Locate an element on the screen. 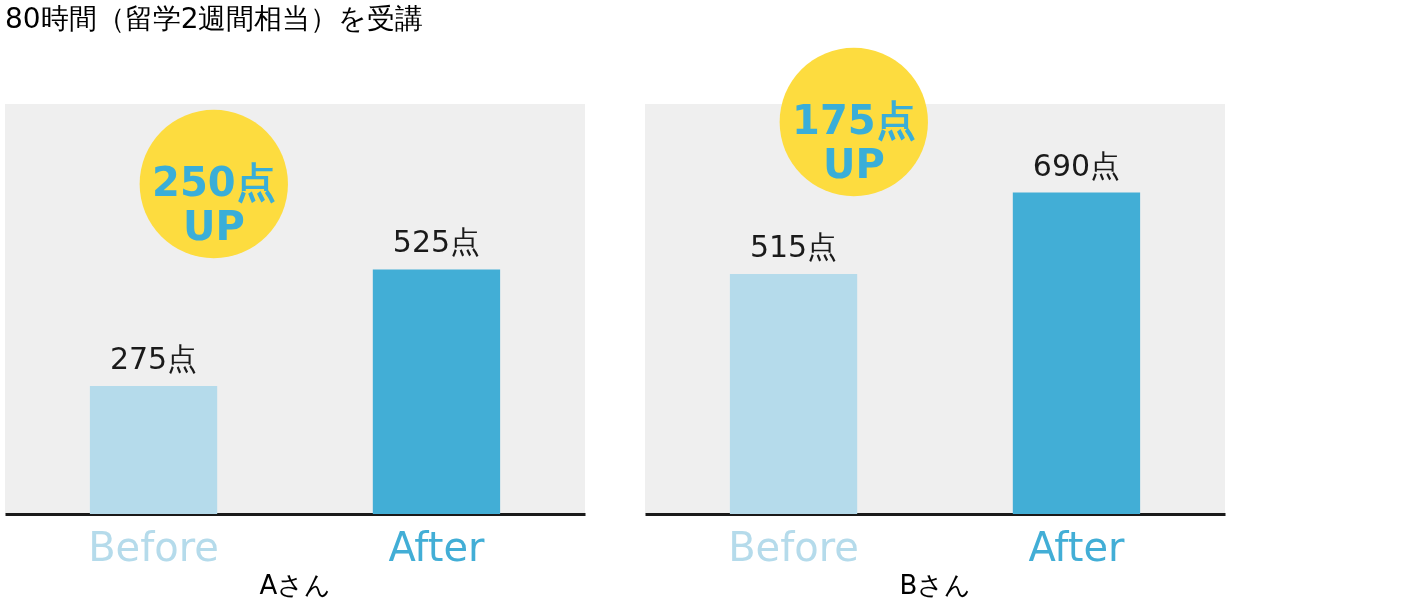 The height and width of the screenshot is (604, 1420). data-label: 690点 is located at coordinates (1076, 165).